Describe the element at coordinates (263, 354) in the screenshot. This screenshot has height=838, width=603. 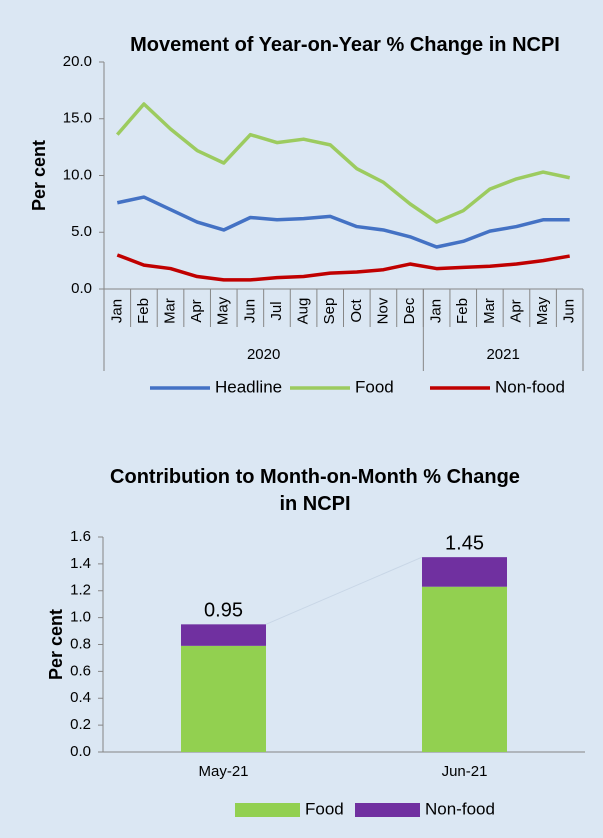
I see `group-label: 2020` at that location.